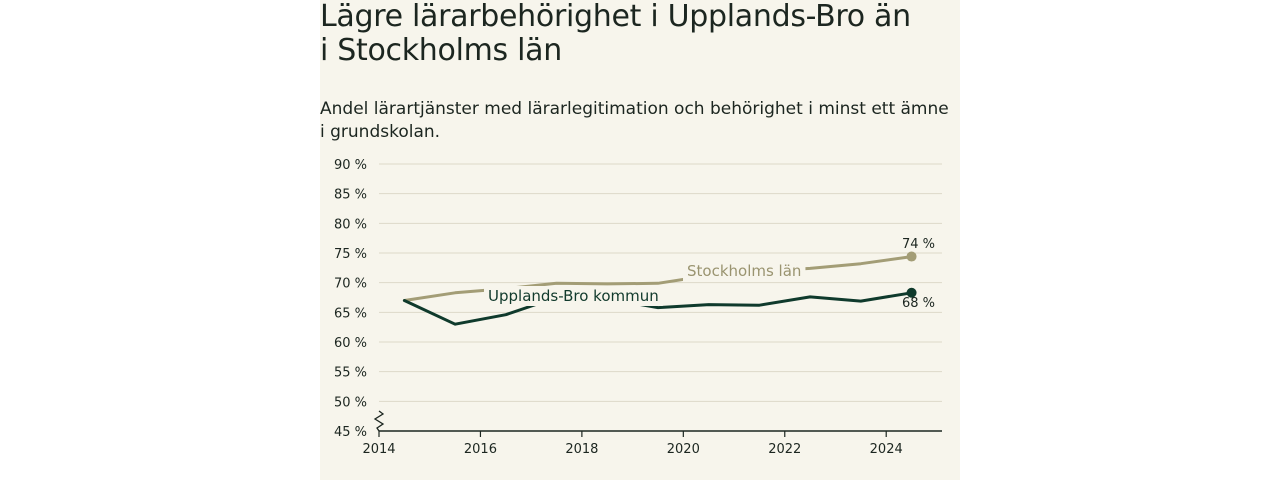 The width and height of the screenshot is (1280, 480). What do you see at coordinates (350, 313) in the screenshot?
I see `y-tick-label: 65 %` at bounding box center [350, 313].